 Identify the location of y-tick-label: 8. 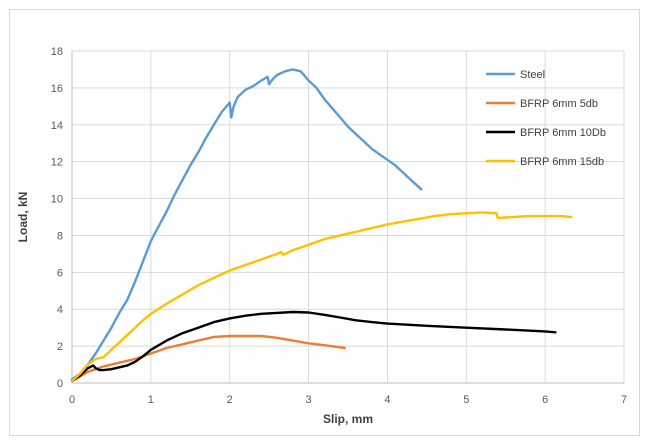
(60, 236).